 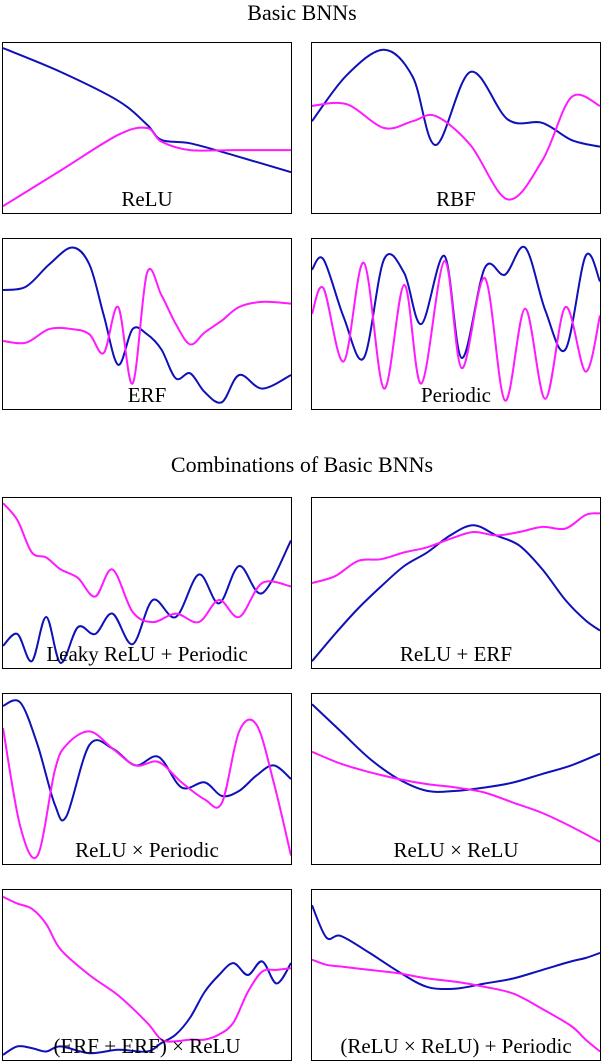 I want to click on panel-erf: ERF, so click(x=147, y=324).